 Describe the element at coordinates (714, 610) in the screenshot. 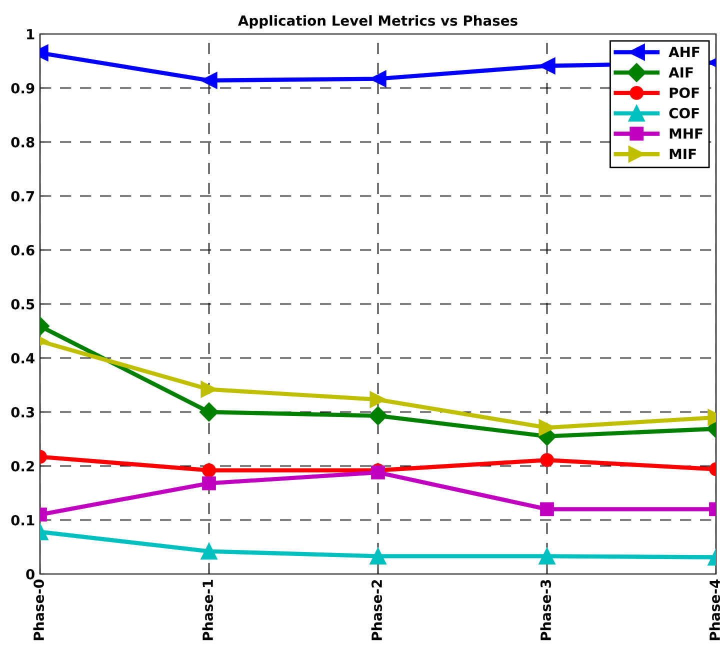

I see `x-tick-label: Phase-4` at that location.